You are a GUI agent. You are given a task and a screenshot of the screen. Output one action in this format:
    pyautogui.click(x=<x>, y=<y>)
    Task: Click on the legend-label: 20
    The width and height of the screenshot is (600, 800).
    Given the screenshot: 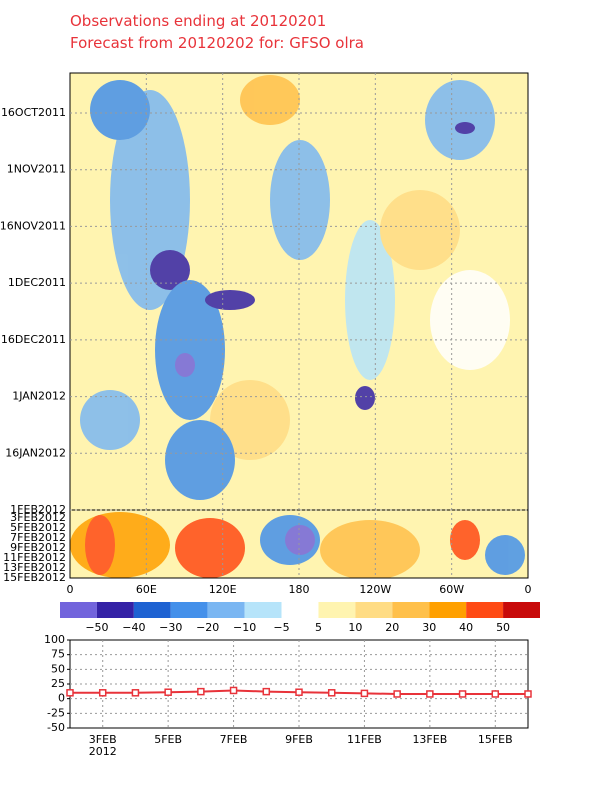 What is the action you would take?
    pyautogui.click(x=392, y=627)
    